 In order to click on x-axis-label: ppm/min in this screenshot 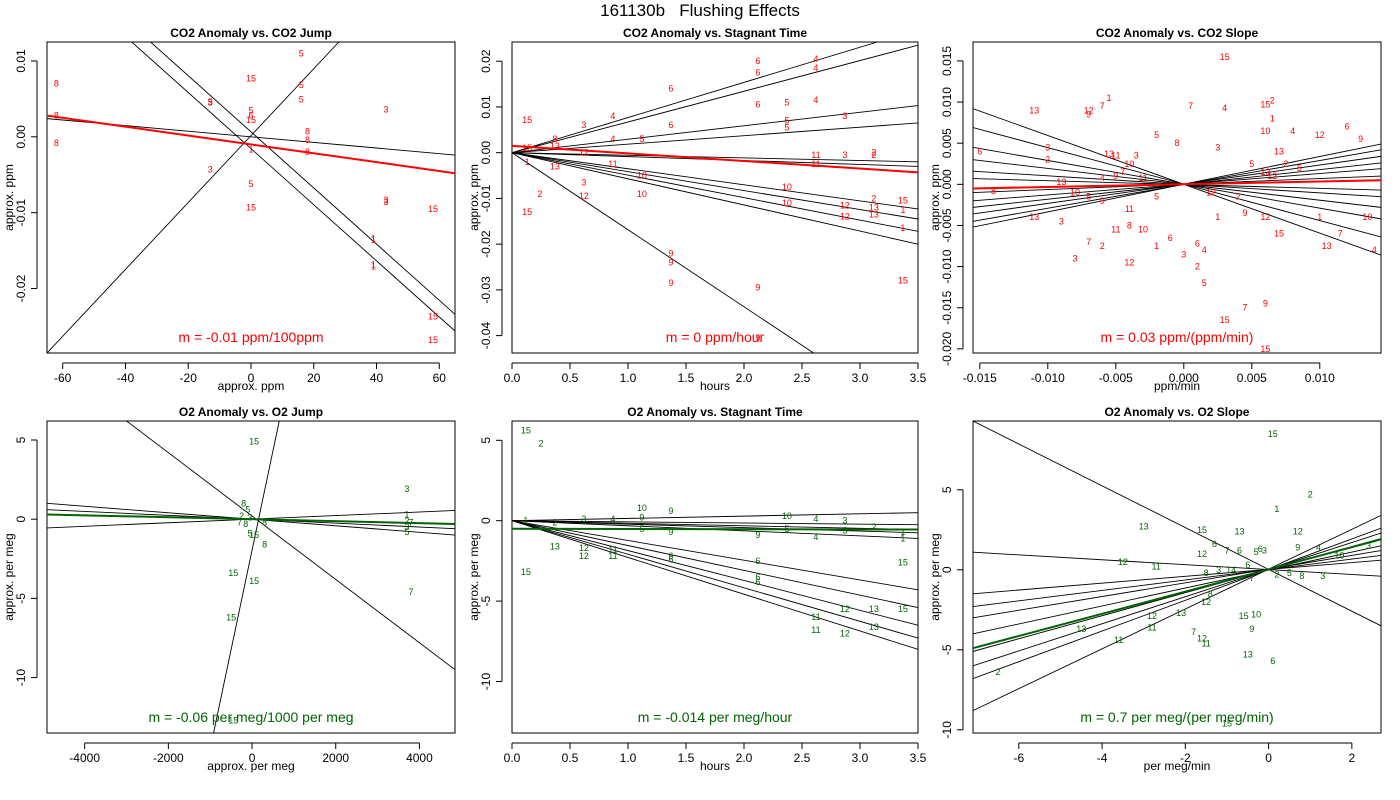, I will do `click(1177, 386)`.